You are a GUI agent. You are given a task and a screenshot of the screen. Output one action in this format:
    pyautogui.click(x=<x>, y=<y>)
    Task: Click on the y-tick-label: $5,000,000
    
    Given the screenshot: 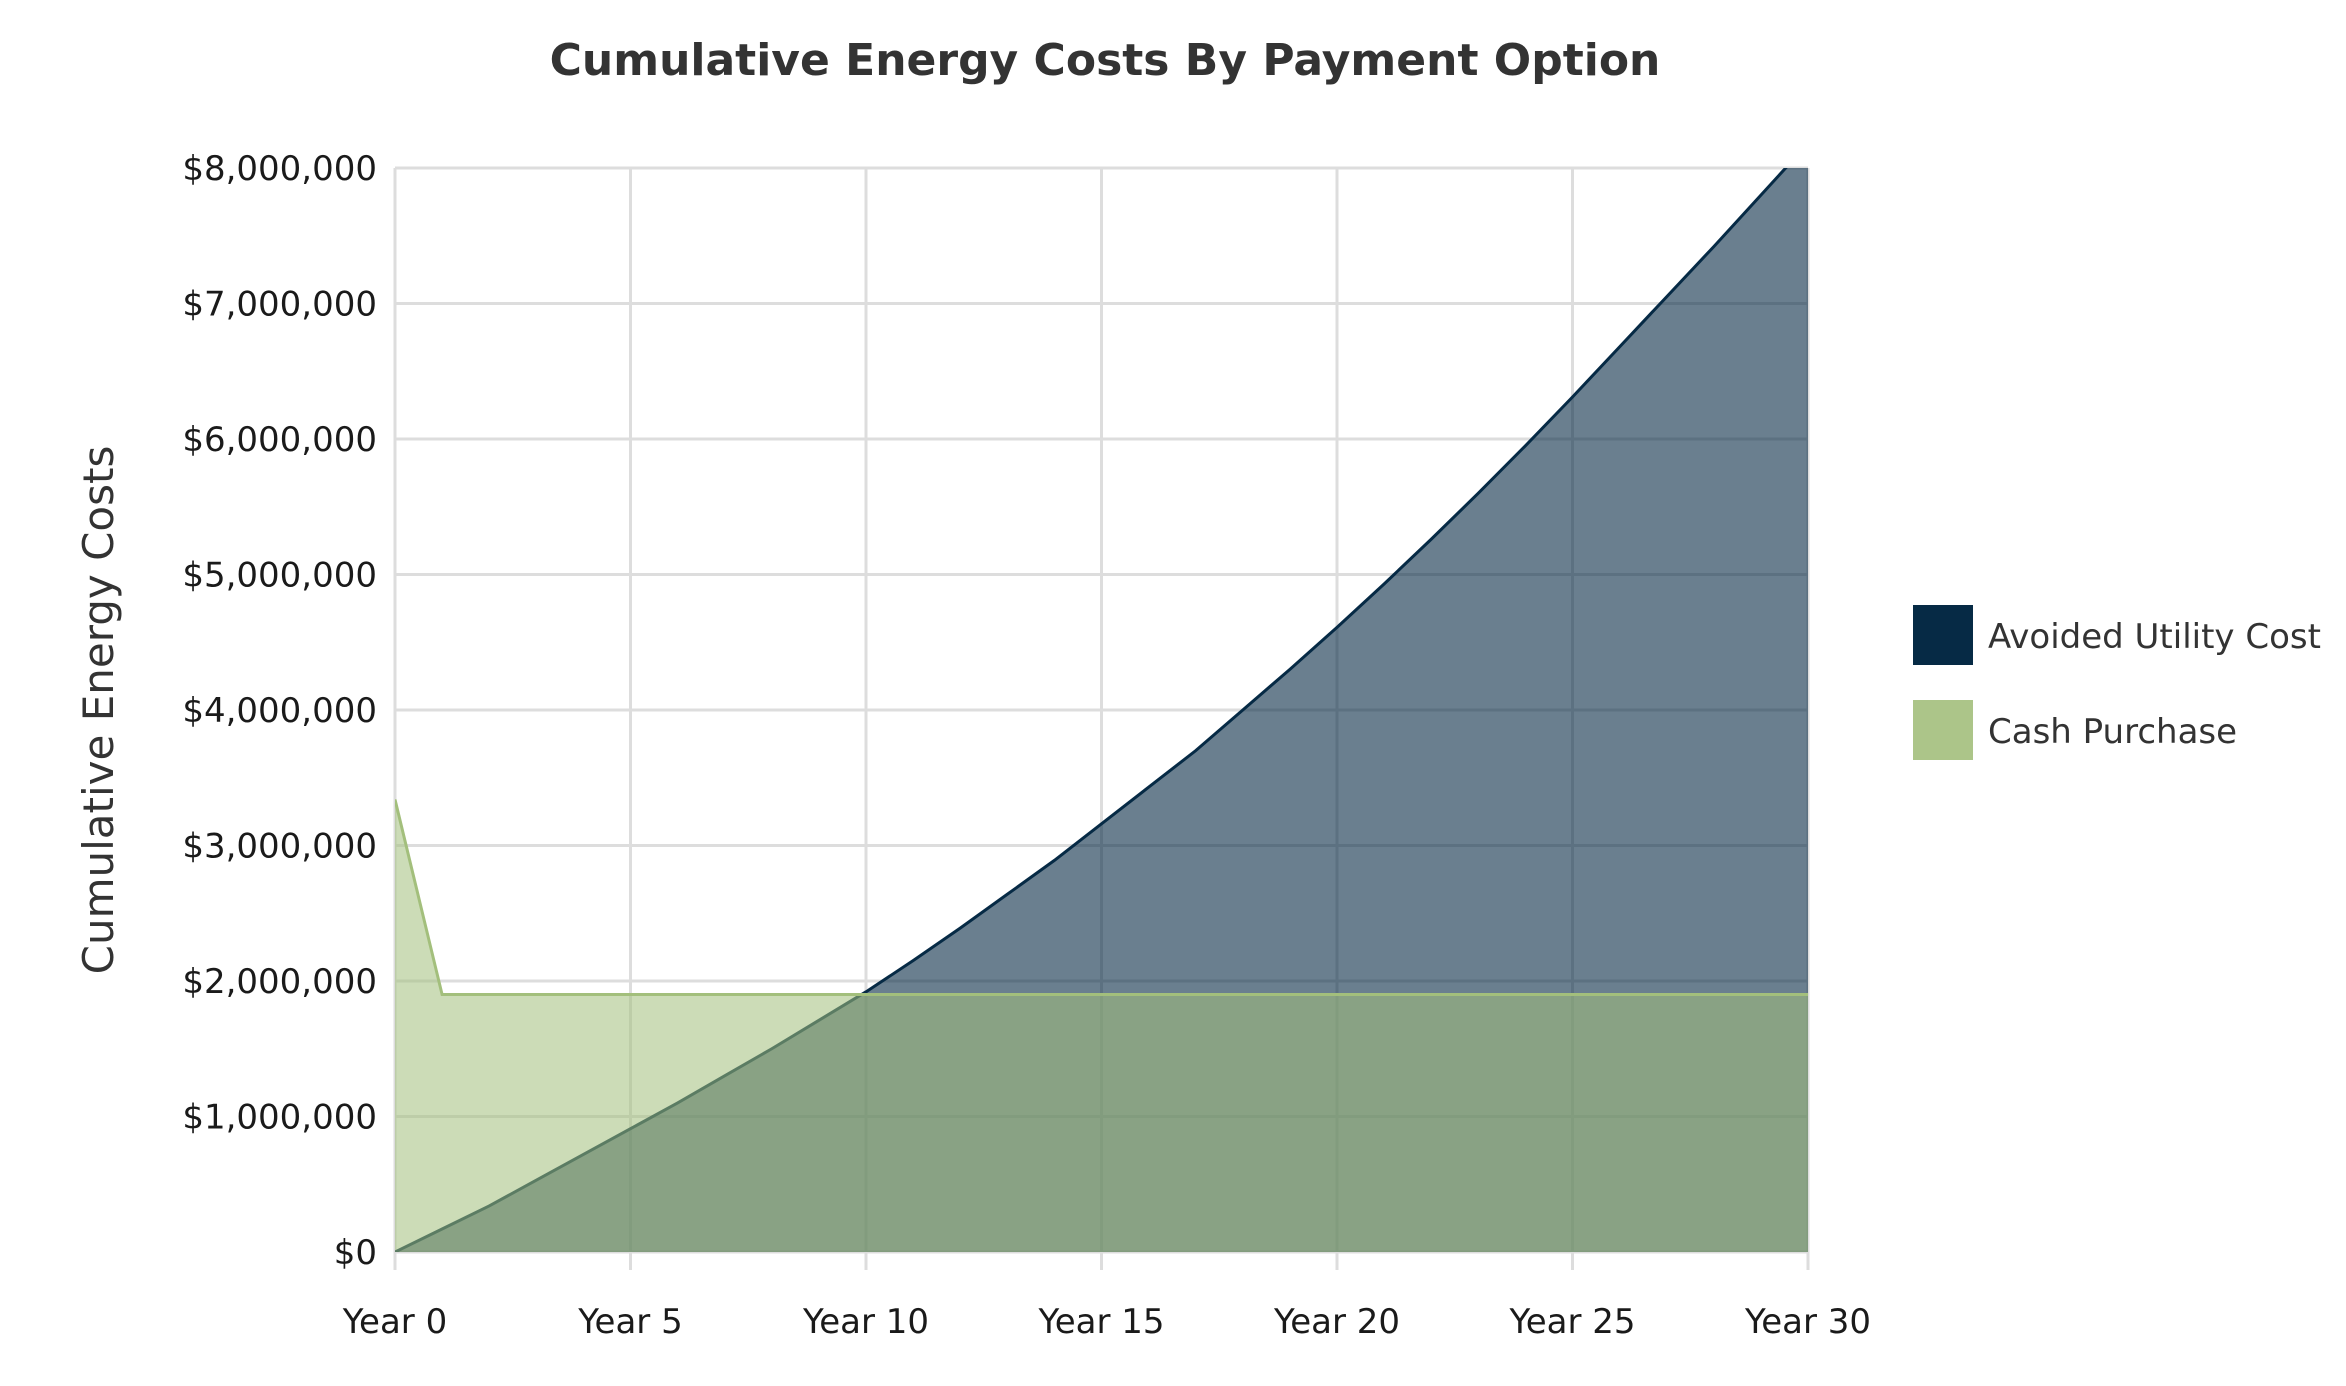 What is the action you would take?
    pyautogui.click(x=279, y=576)
    